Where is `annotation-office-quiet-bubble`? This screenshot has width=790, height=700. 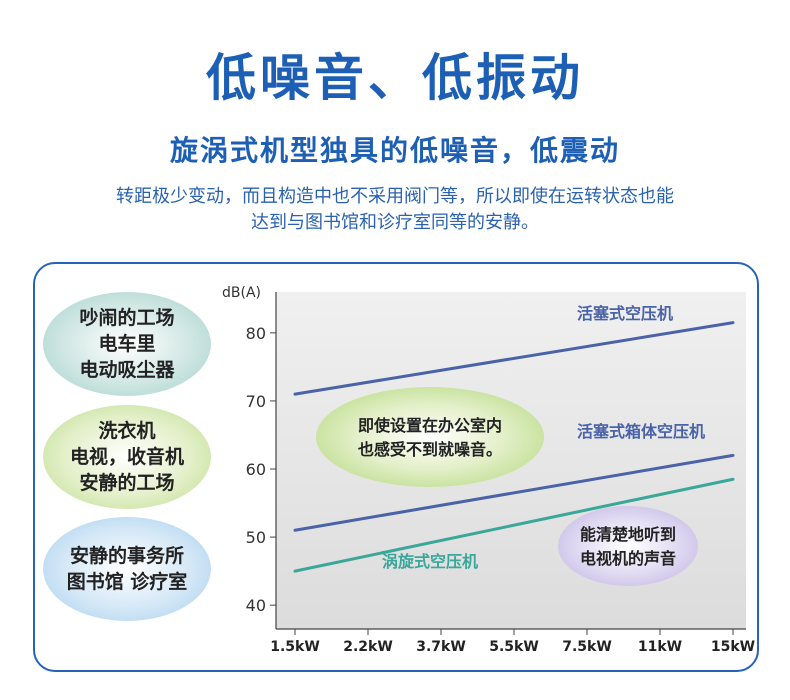 annotation-office-quiet-bubble is located at coordinates (430, 437).